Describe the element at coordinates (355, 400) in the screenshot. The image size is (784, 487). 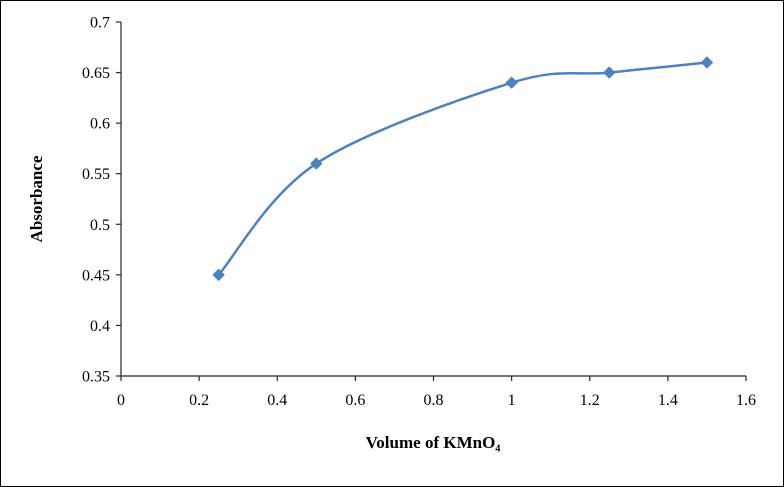
I see `x-tick-label: 0.6` at that location.